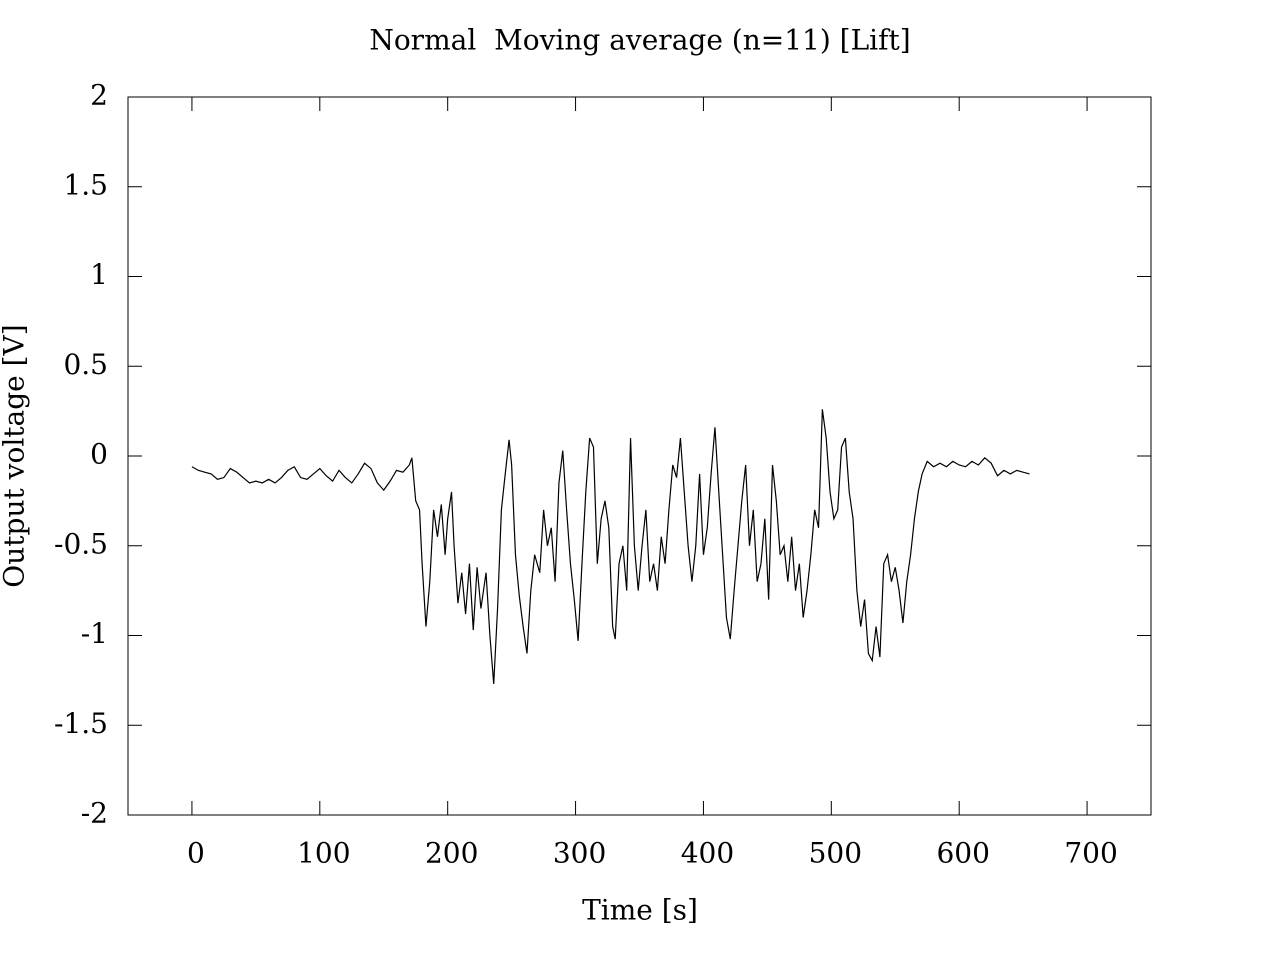 This screenshot has width=1280, height=960. Describe the element at coordinates (99, 95) in the screenshot. I see `y-tick-label: 2` at that location.